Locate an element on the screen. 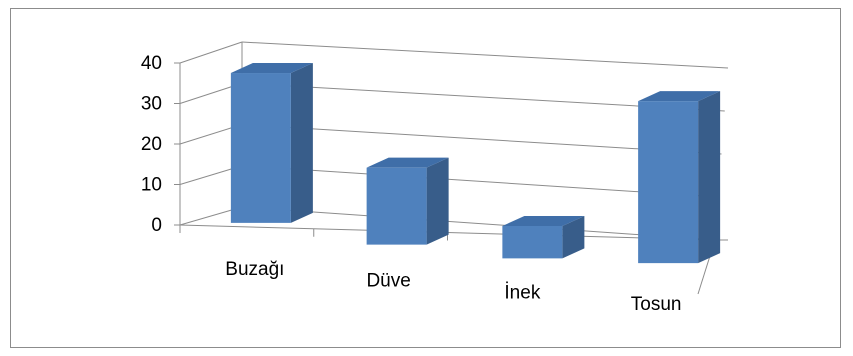  y-tick-label: 10 is located at coordinates (151, 185).